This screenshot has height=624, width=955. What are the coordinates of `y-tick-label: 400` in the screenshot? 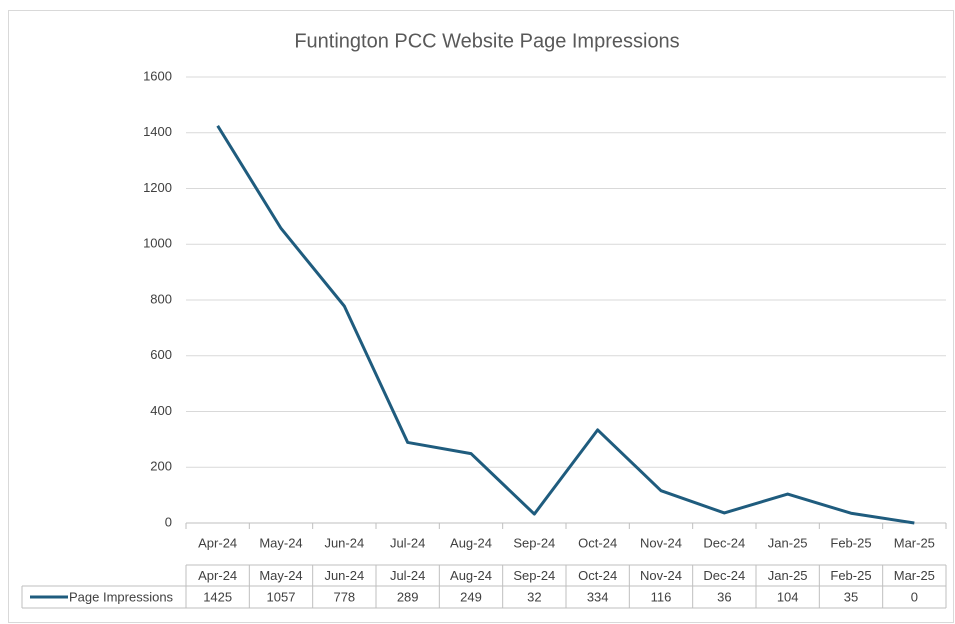 It's located at (161, 410).